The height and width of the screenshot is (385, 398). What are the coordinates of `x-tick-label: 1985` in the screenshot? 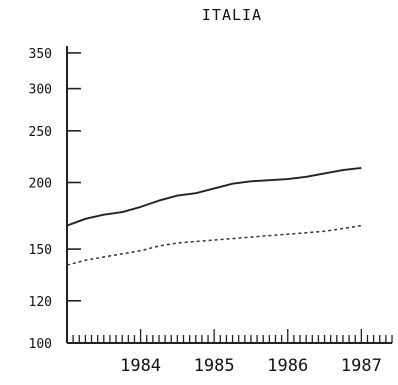 It's located at (214, 366).